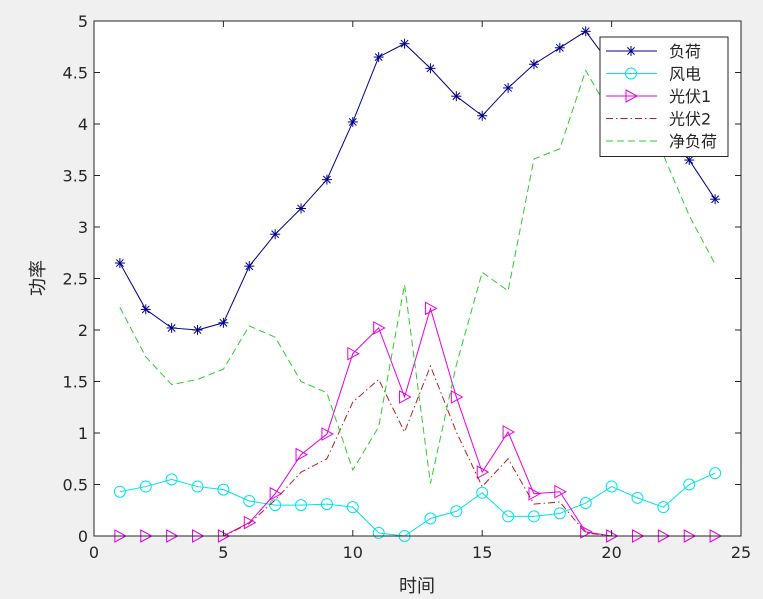  What do you see at coordinates (685, 51) in the screenshot?
I see `legend-label: 负荷` at bounding box center [685, 51].